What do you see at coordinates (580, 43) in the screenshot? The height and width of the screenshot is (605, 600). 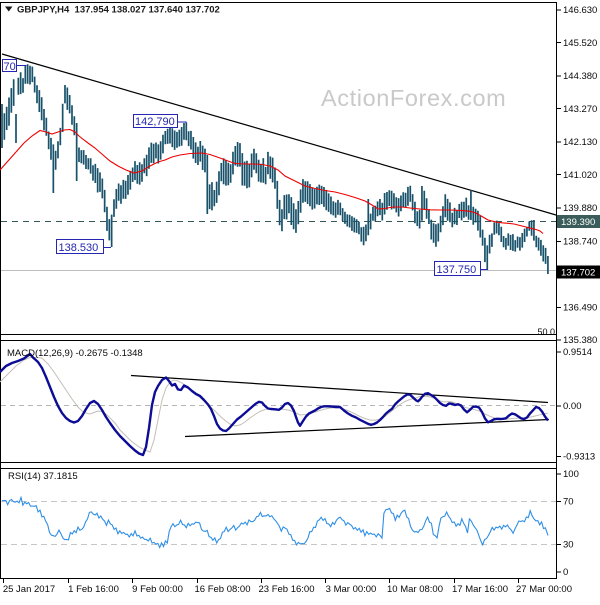 I see `svg-text: 145.520` at bounding box center [580, 43].